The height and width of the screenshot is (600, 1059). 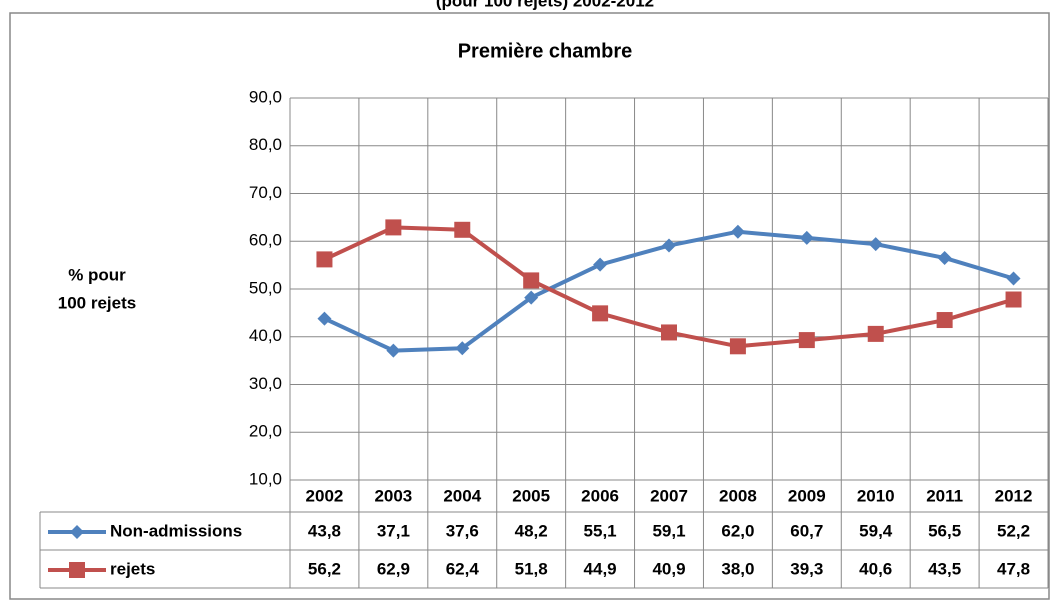 What do you see at coordinates (876, 530) in the screenshot?
I see `data-label: 59,4` at bounding box center [876, 530].